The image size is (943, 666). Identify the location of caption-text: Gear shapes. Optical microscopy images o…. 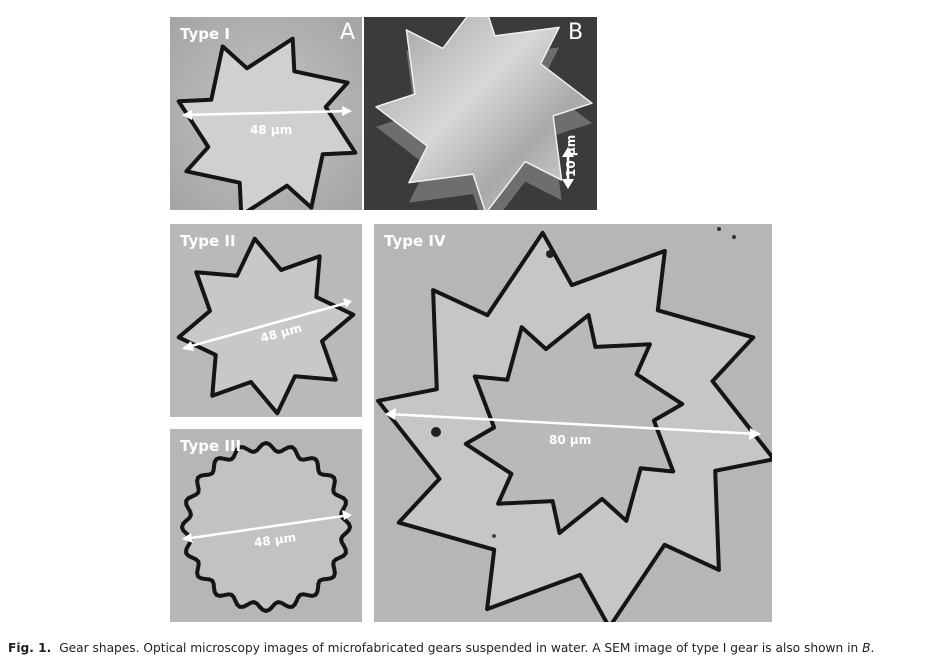
(461, 648).